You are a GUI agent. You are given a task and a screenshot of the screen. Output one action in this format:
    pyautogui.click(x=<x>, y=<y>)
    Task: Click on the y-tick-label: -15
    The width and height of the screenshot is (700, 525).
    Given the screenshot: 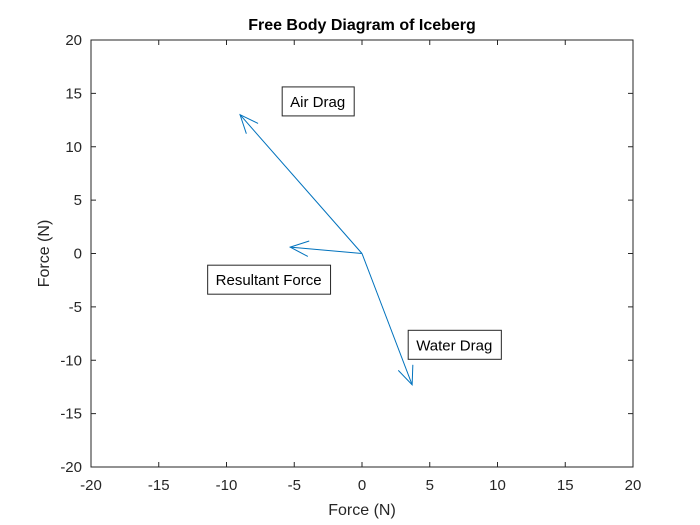 What is the action you would take?
    pyautogui.click(x=71, y=414)
    